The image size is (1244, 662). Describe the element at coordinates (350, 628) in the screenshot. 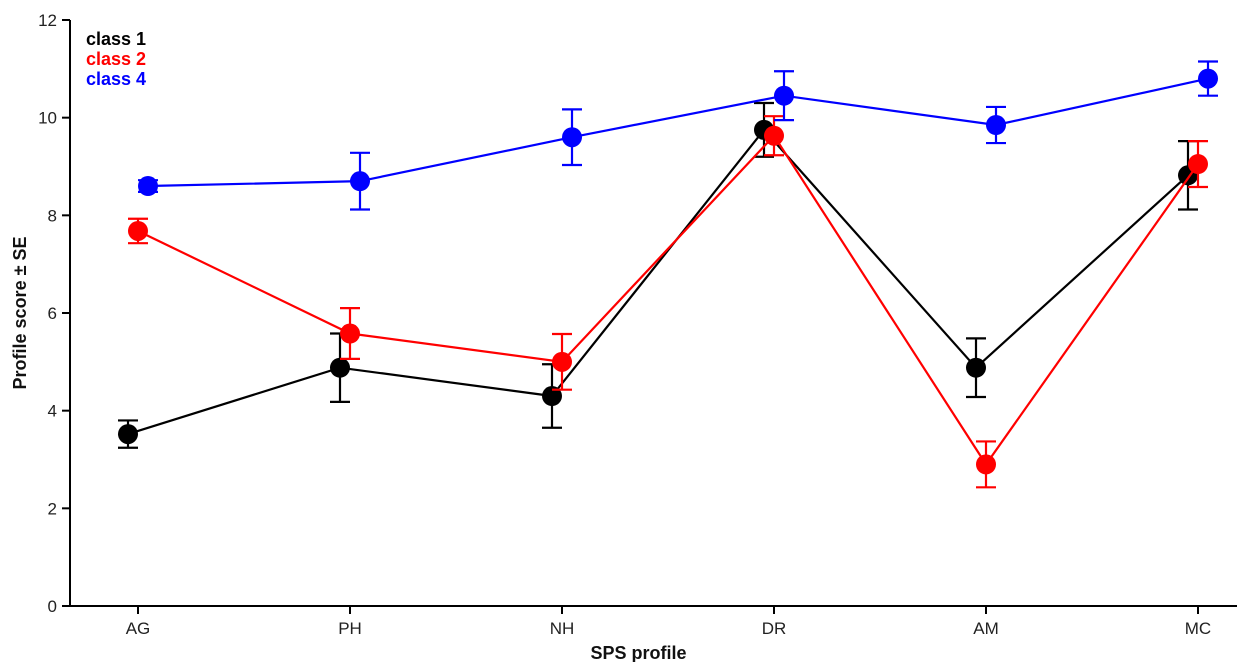

I see `x-tick-label-ph: PH` at that location.